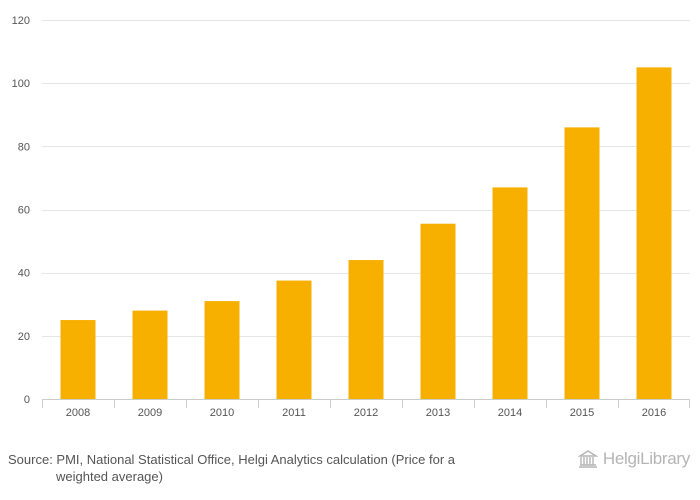  I want to click on bar-2012, so click(366, 329).